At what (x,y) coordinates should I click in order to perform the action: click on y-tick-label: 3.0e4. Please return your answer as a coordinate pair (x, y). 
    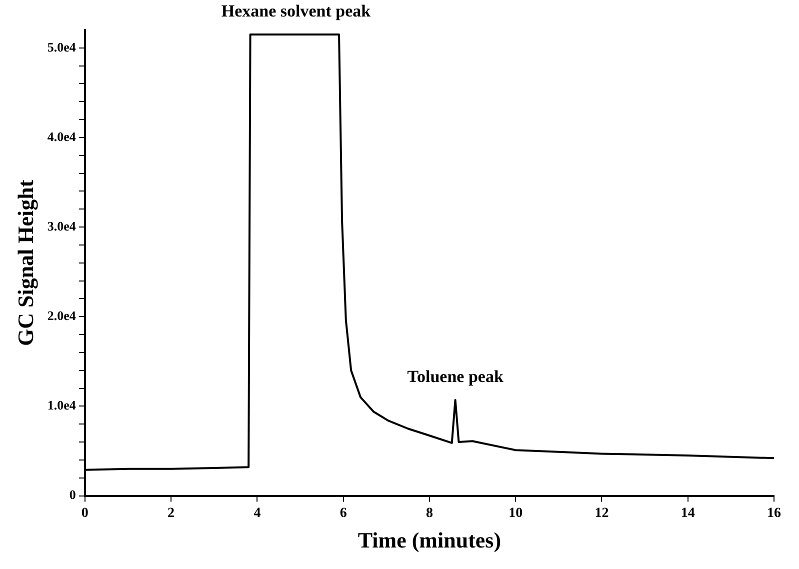
    Looking at the image, I should click on (61, 226).